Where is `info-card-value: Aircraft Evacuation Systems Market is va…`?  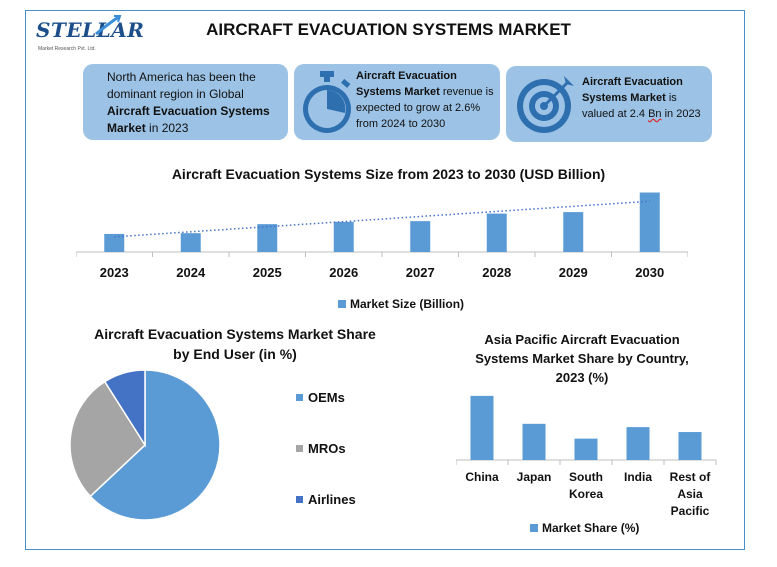 info-card-value: Aircraft Evacuation Systems Market is va… is located at coordinates (609, 104).